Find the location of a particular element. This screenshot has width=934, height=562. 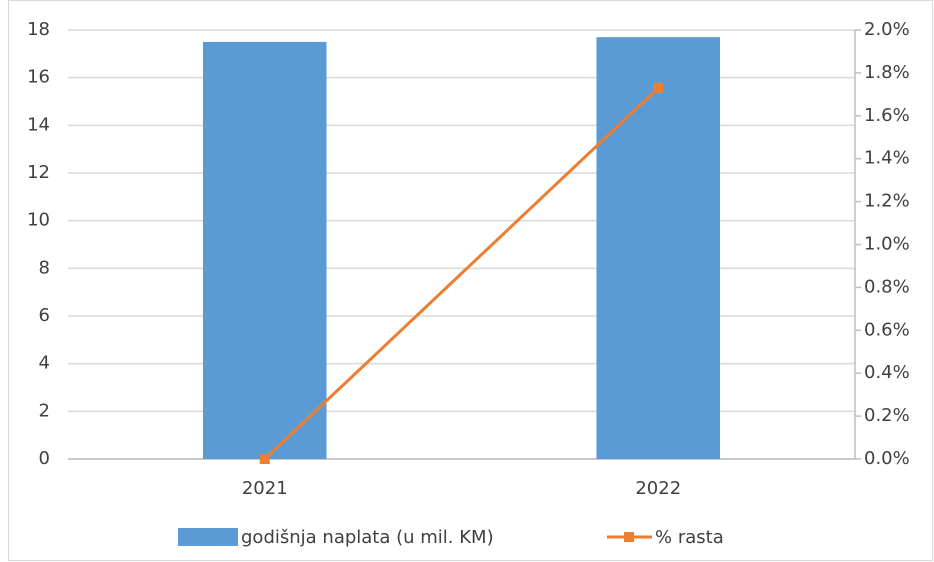

y2-tick-label: 0.4% is located at coordinates (887, 372).